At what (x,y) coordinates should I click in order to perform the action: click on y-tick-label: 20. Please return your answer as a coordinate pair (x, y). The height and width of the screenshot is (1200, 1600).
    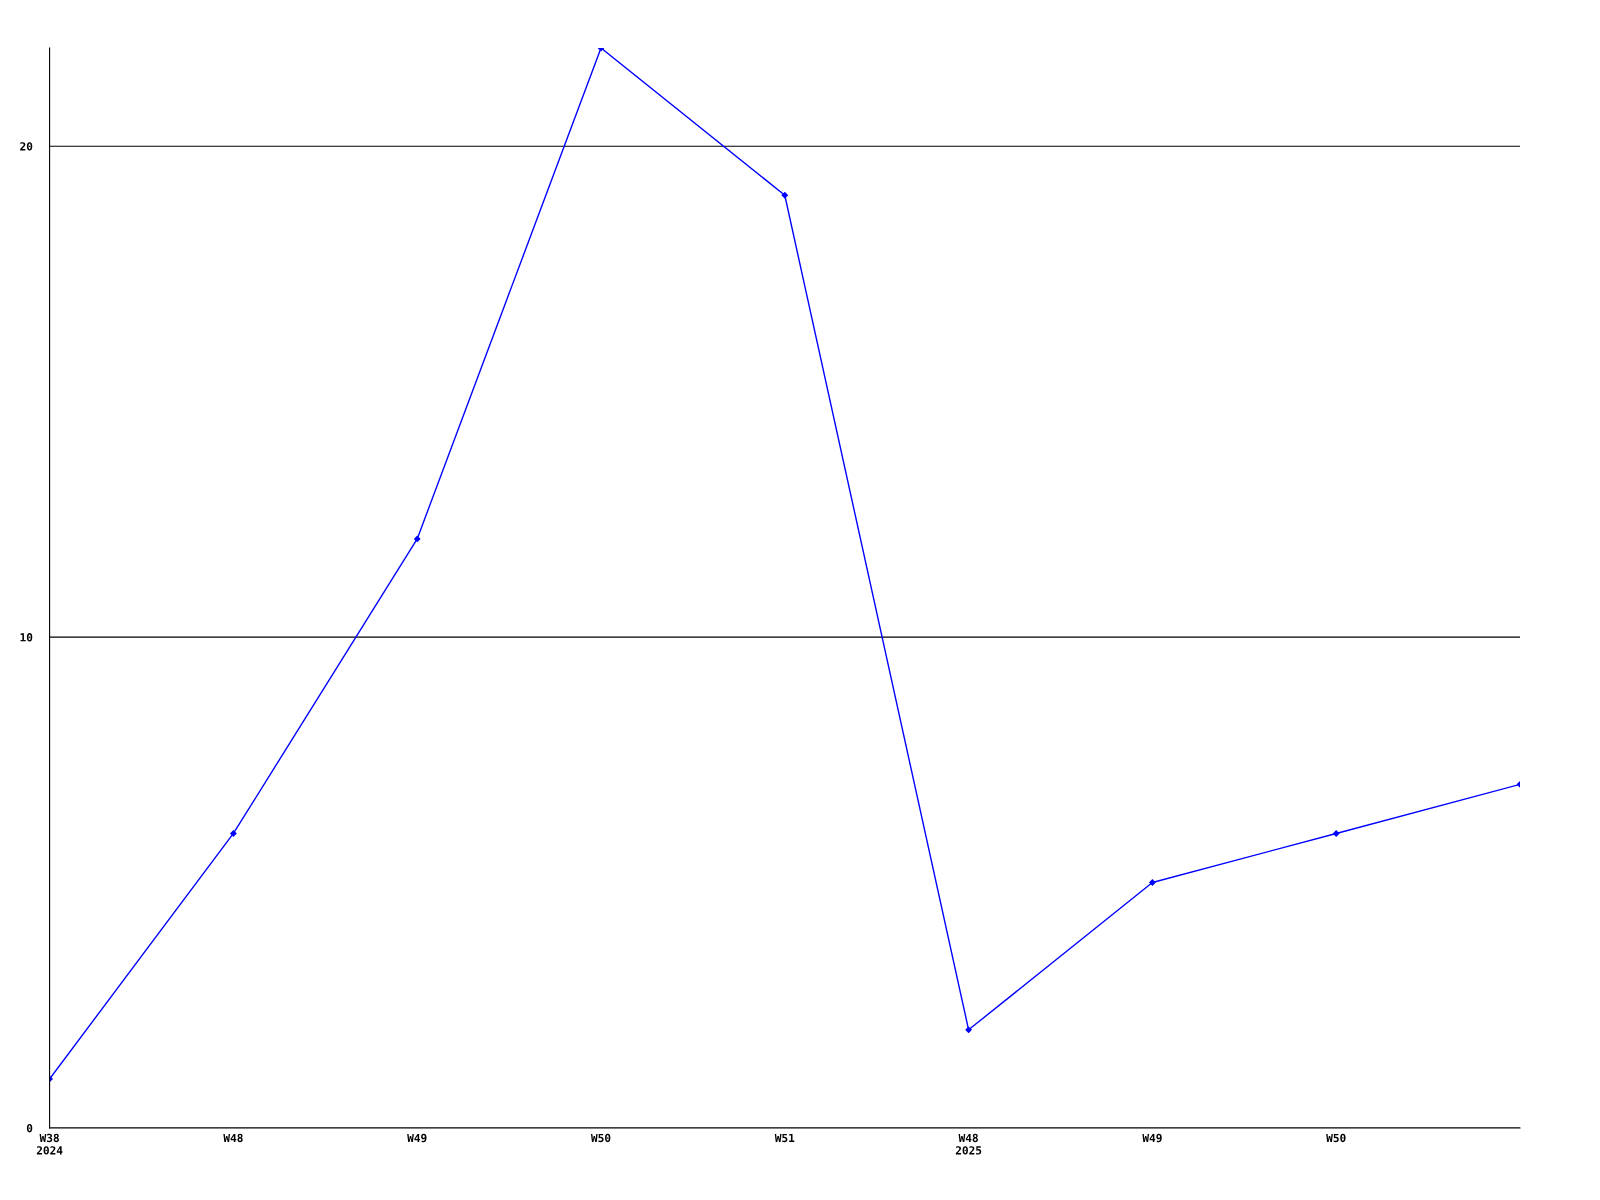
    Looking at the image, I should click on (26, 146).